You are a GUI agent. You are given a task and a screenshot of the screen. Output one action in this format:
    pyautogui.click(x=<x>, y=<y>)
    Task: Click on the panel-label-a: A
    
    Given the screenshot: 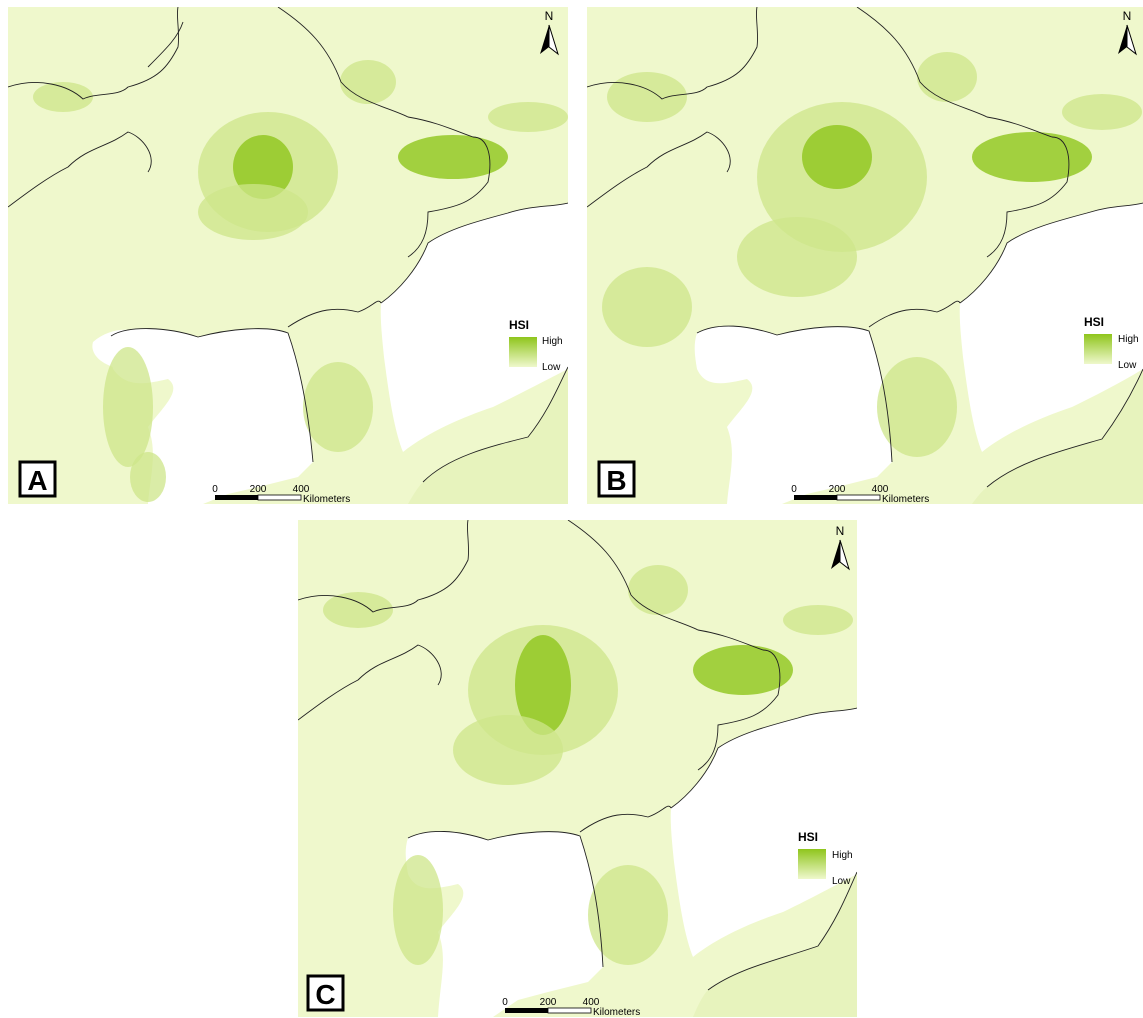 What is the action you would take?
    pyautogui.click(x=37, y=479)
    